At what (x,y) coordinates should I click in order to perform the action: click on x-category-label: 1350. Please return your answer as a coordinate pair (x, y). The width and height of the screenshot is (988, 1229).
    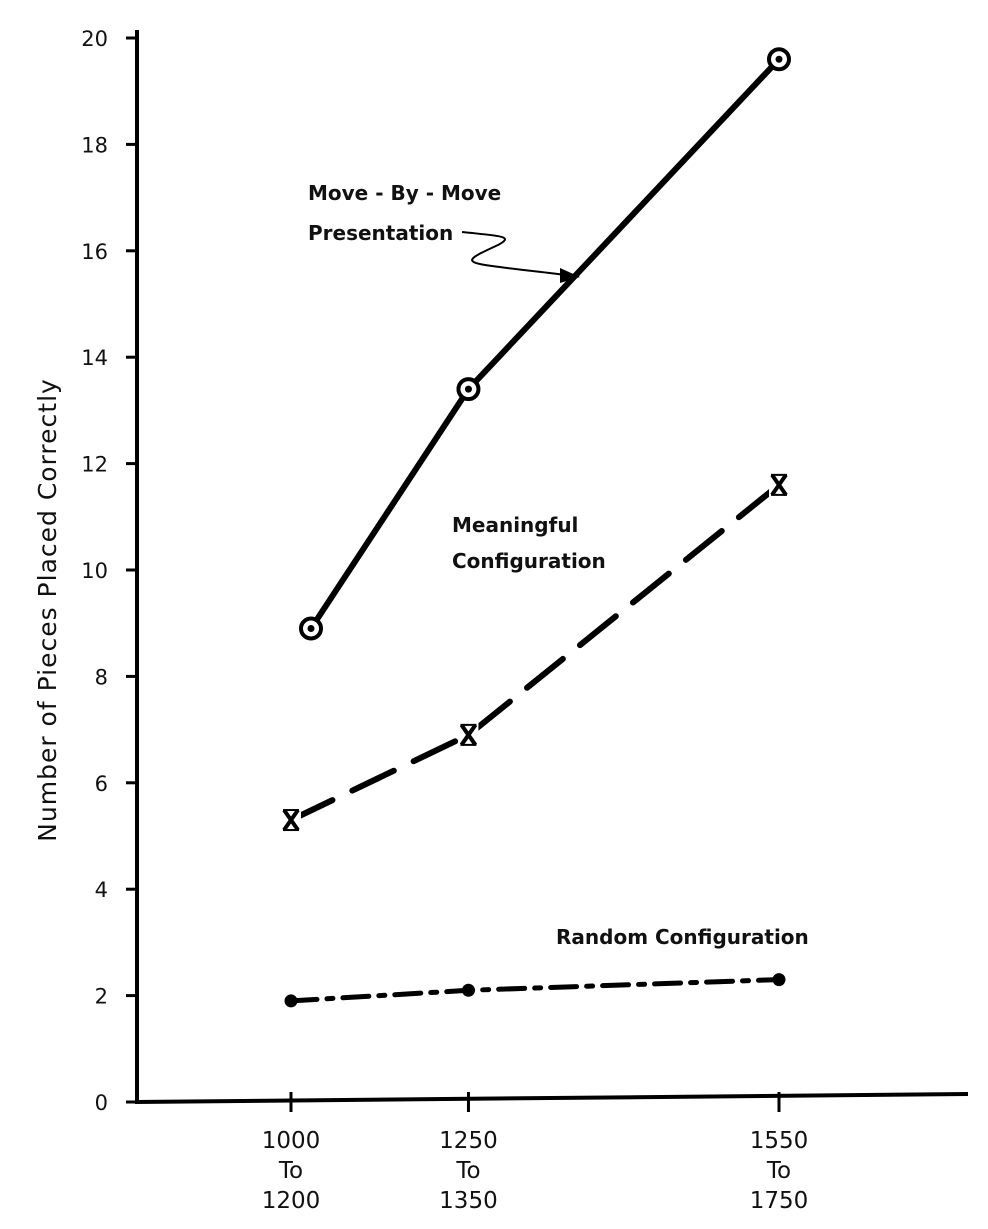
    Looking at the image, I should click on (468, 1201).